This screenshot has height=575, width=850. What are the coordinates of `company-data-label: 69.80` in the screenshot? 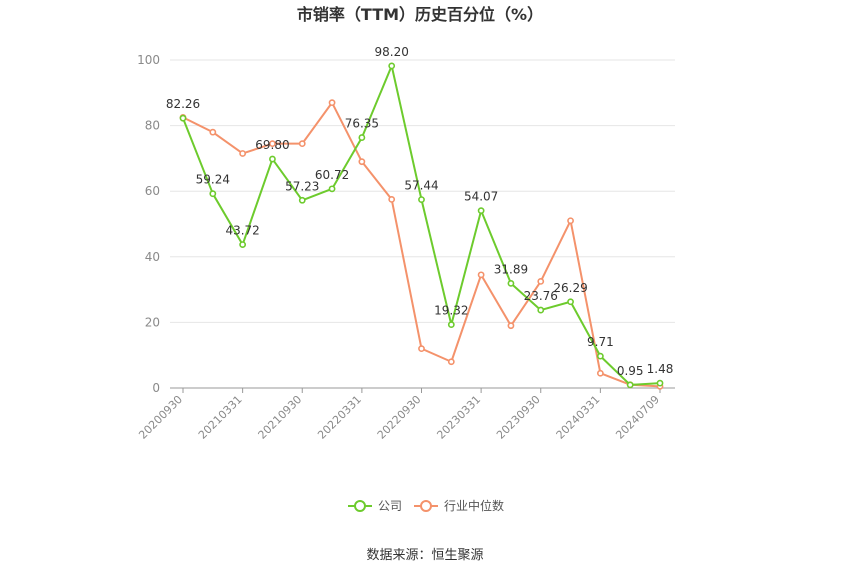 It's located at (272, 145).